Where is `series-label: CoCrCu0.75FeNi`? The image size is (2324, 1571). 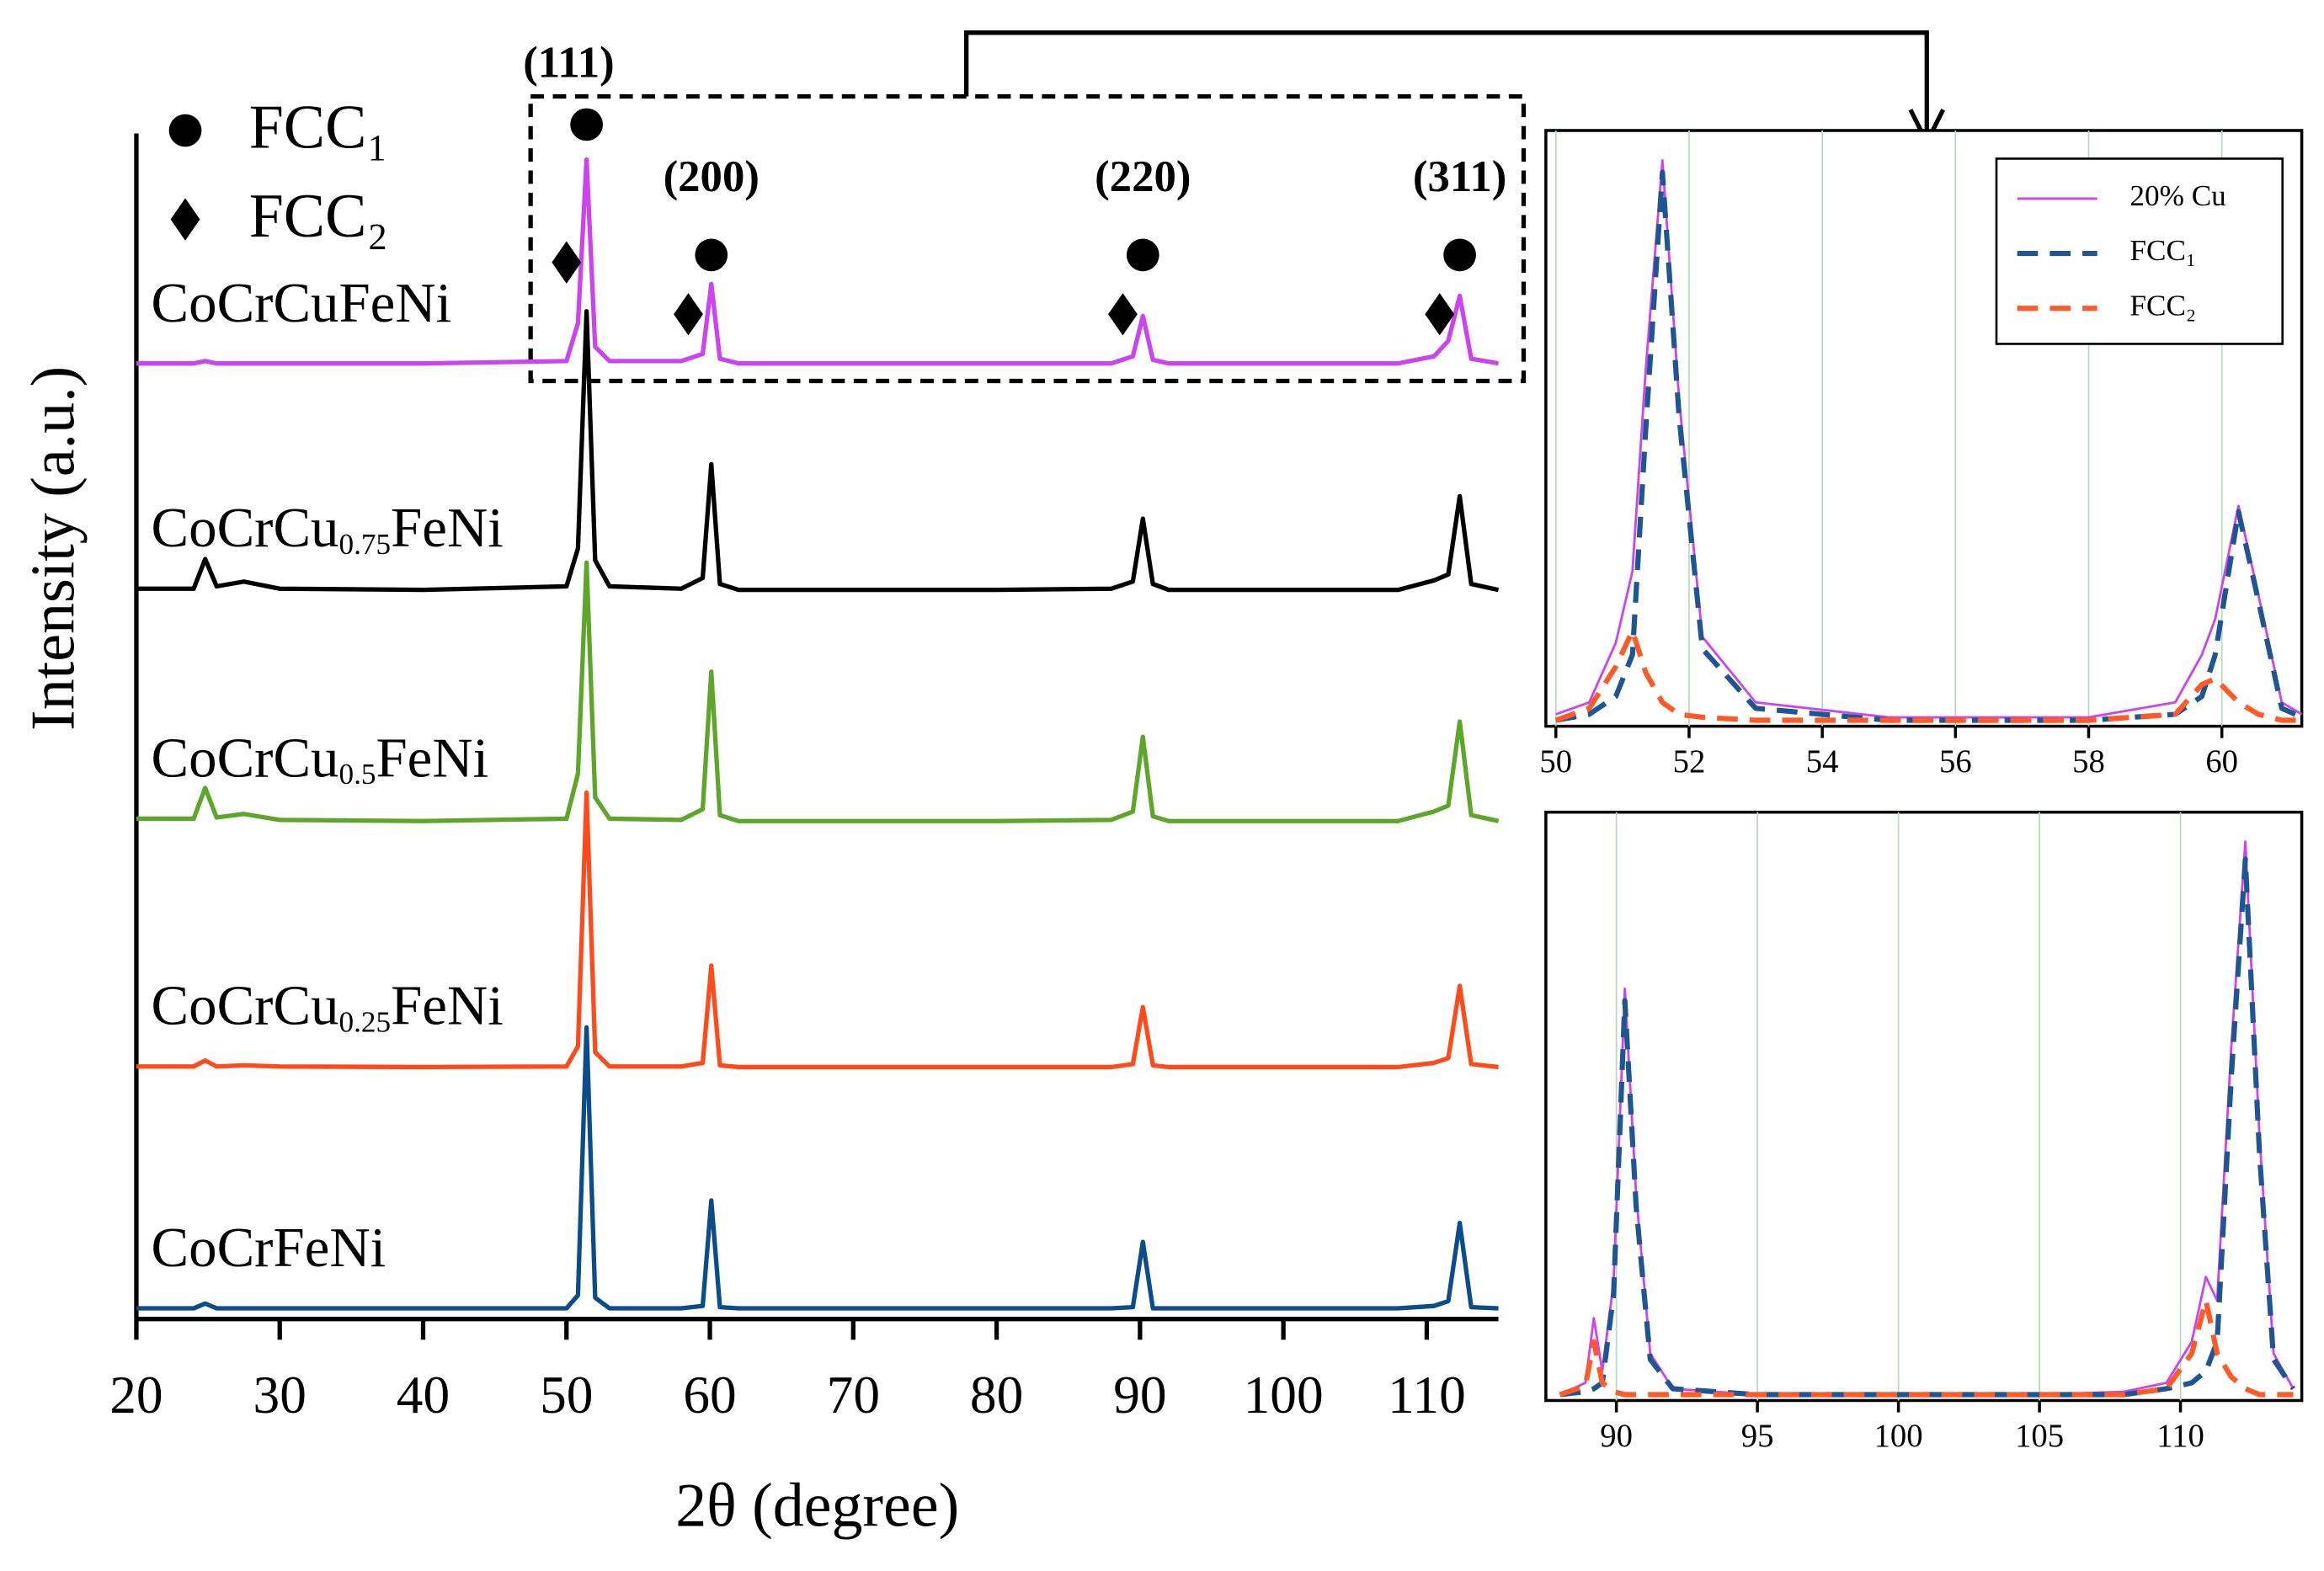 series-label: CoCrCu0.75FeNi is located at coordinates (328, 529).